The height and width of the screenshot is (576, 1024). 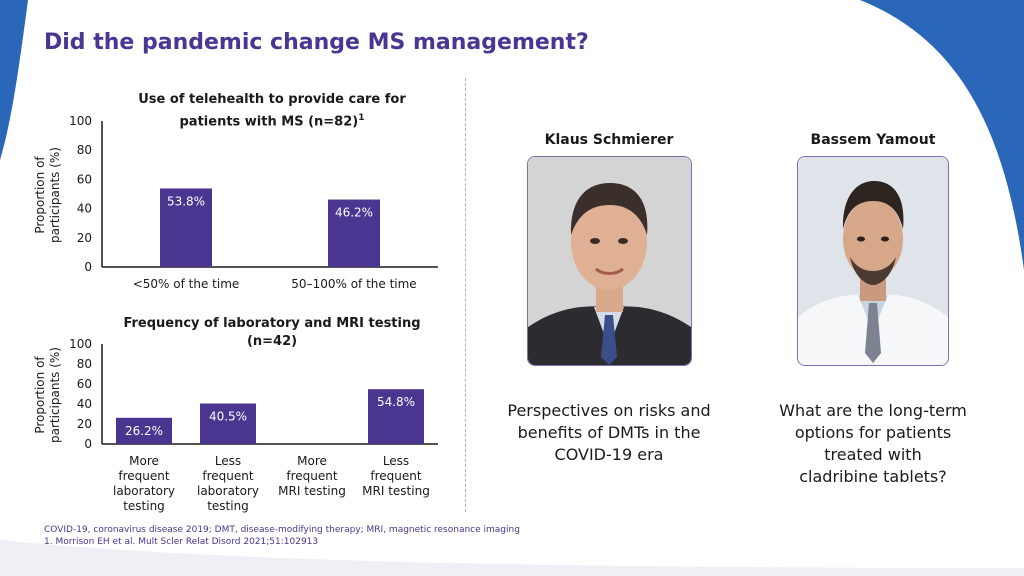 What do you see at coordinates (465, 295) in the screenshot?
I see `section-divider` at bounding box center [465, 295].